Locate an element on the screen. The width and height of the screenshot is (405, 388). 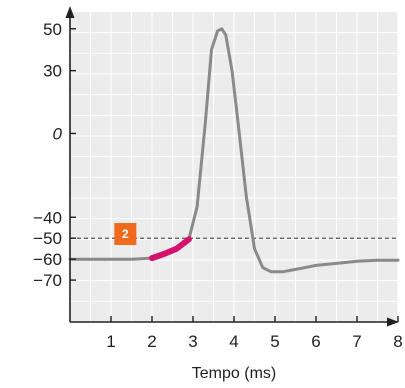
y-tick-label: −70 is located at coordinates (47, 280).